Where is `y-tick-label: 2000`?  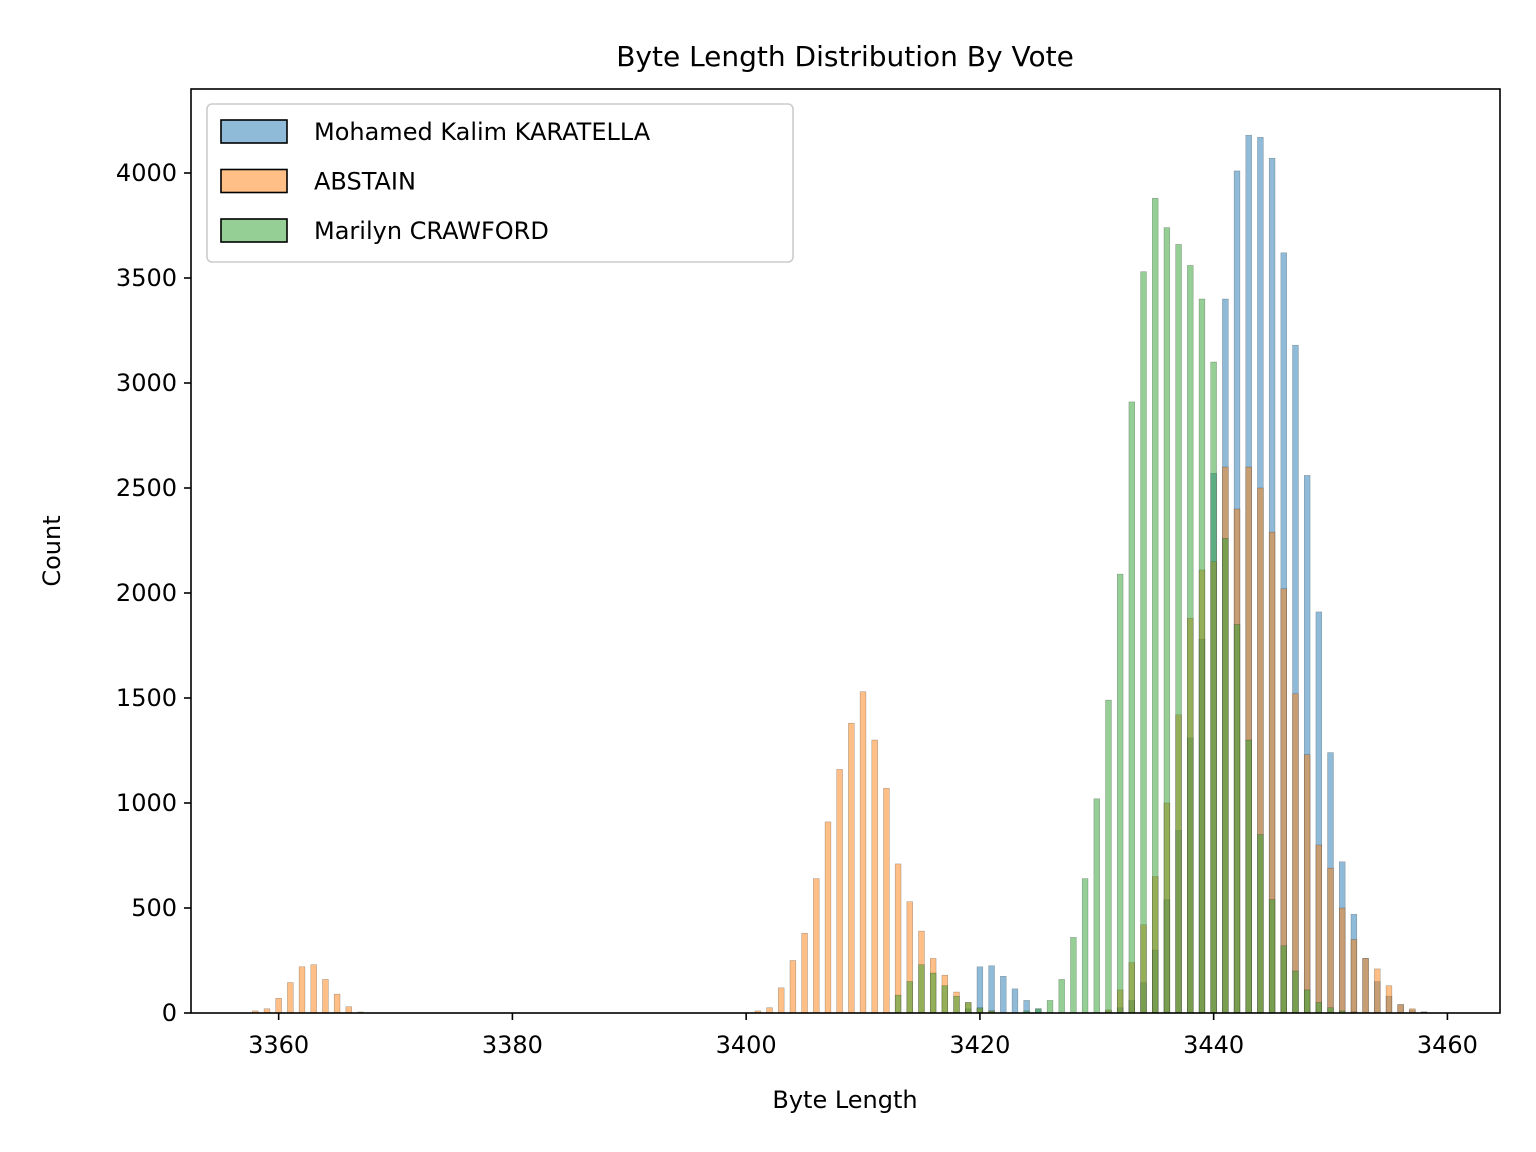
y-tick-label: 2000 is located at coordinates (146, 593).